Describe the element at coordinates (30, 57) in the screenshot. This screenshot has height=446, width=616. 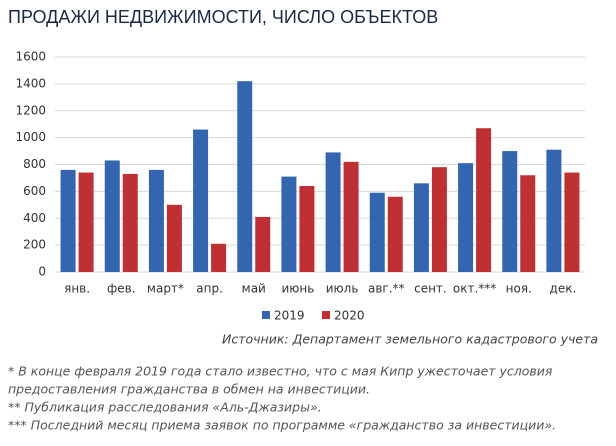
I see `y-tick-label: 1600` at that location.